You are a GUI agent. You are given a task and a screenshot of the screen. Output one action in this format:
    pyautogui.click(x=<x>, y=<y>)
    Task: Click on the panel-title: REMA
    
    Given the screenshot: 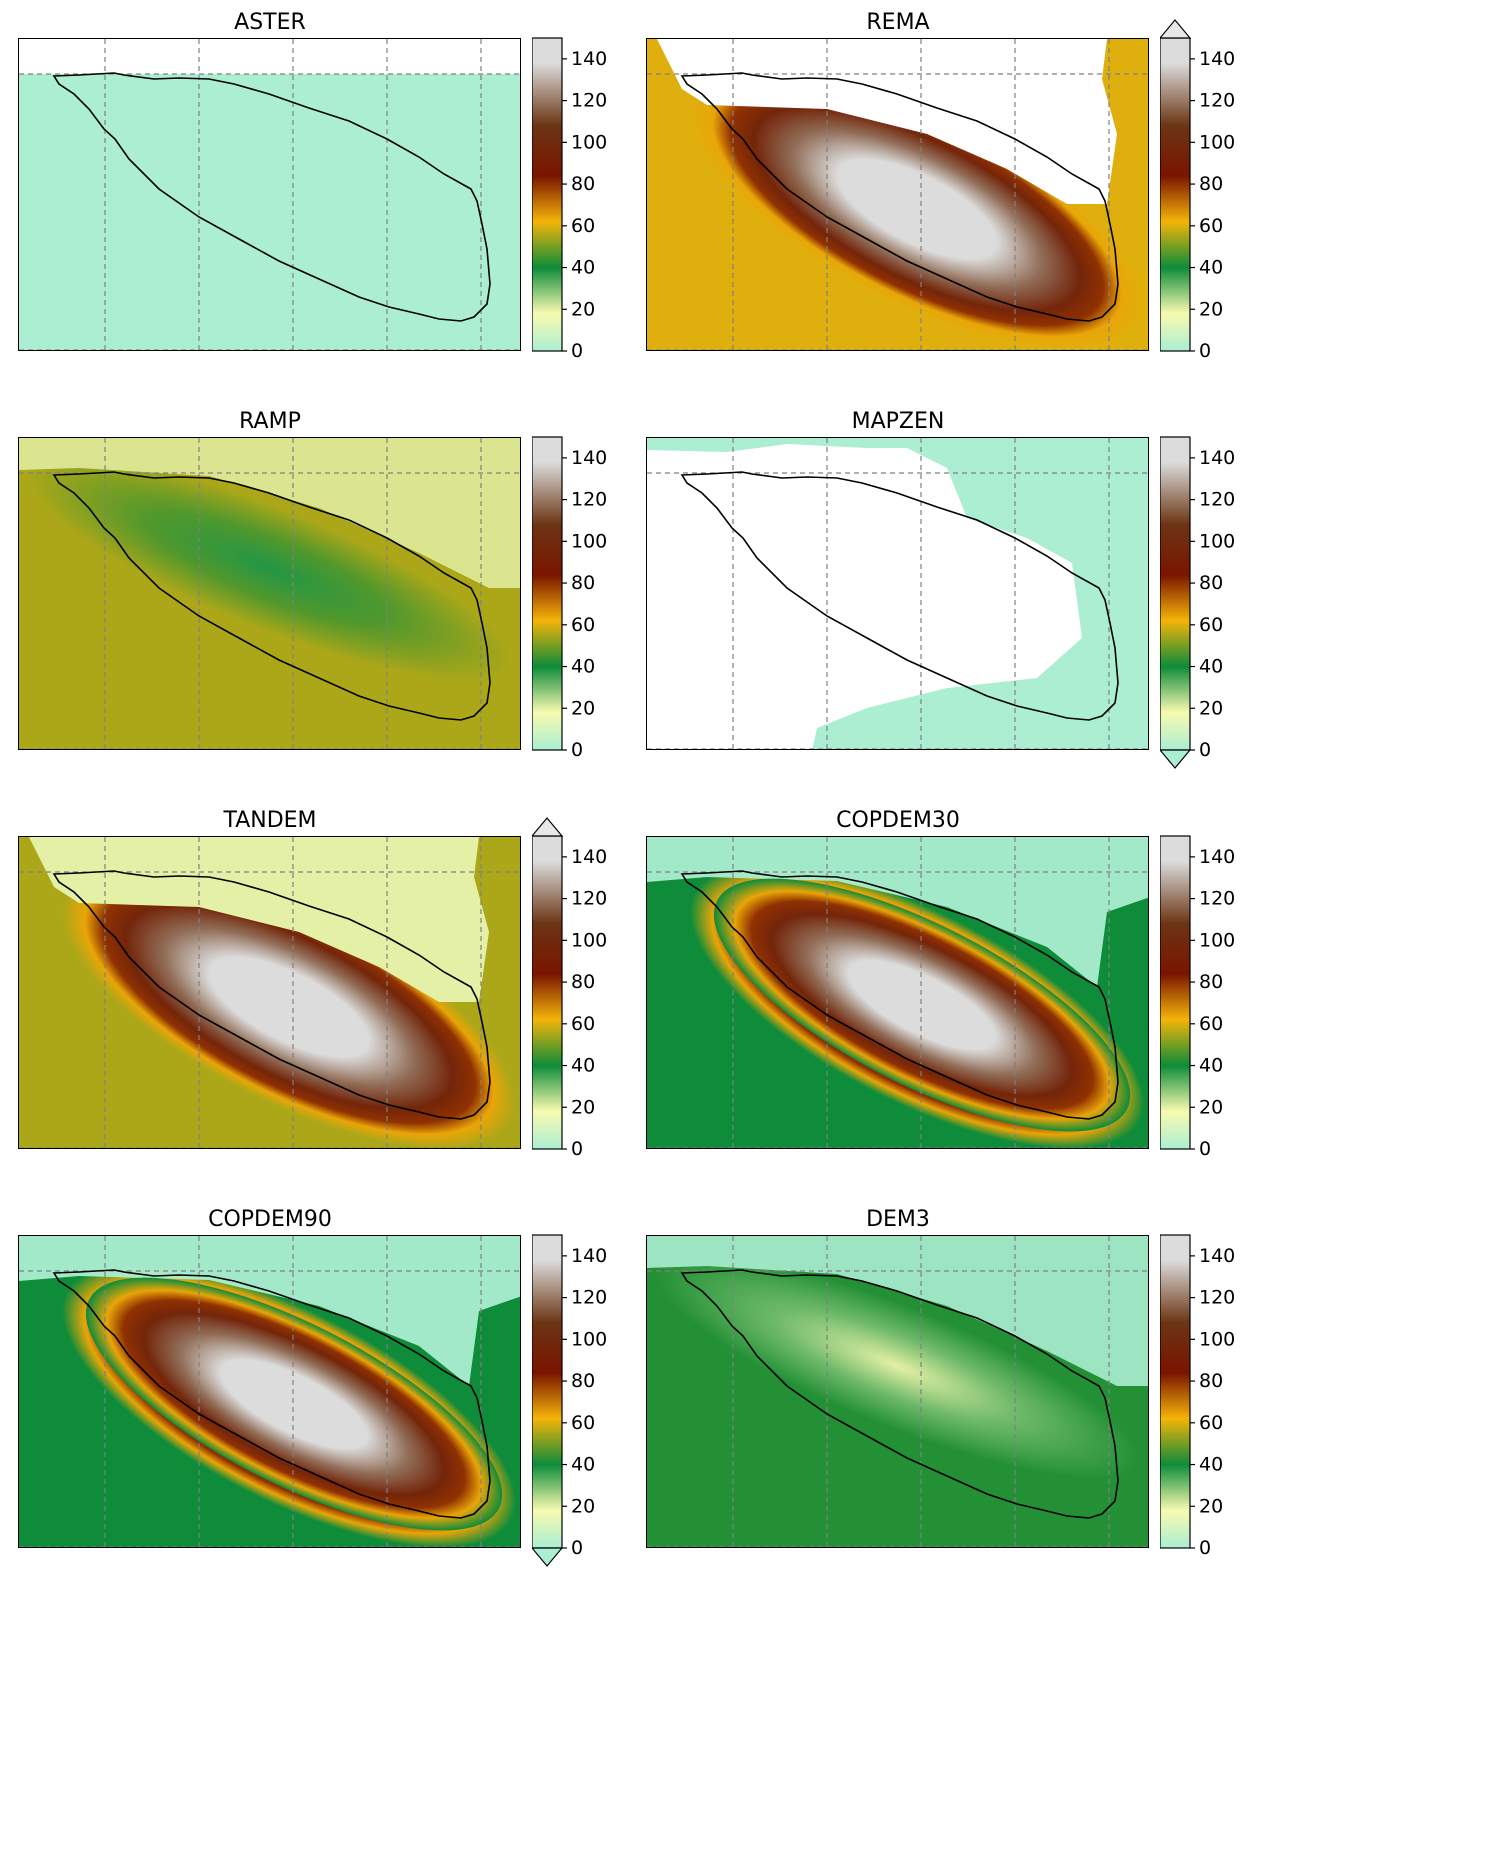 What is the action you would take?
    pyautogui.click(x=898, y=22)
    